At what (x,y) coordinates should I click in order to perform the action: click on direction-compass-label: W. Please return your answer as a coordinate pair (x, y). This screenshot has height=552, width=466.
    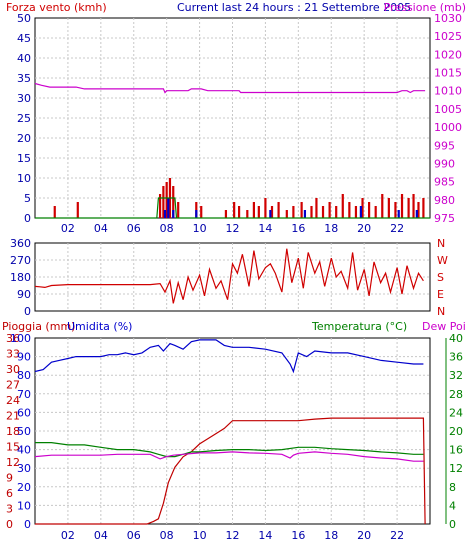
    Looking at the image, I should click on (442, 260).